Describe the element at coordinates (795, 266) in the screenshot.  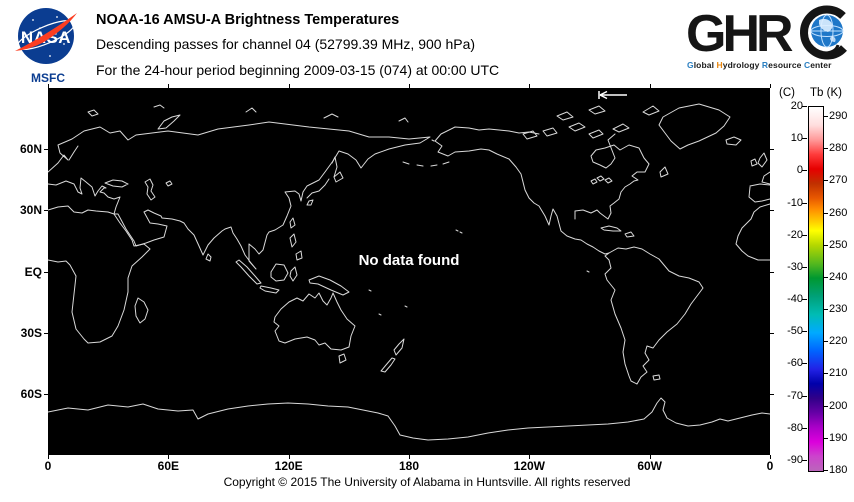
I see `colorbar-c-label--30: -30` at that location.